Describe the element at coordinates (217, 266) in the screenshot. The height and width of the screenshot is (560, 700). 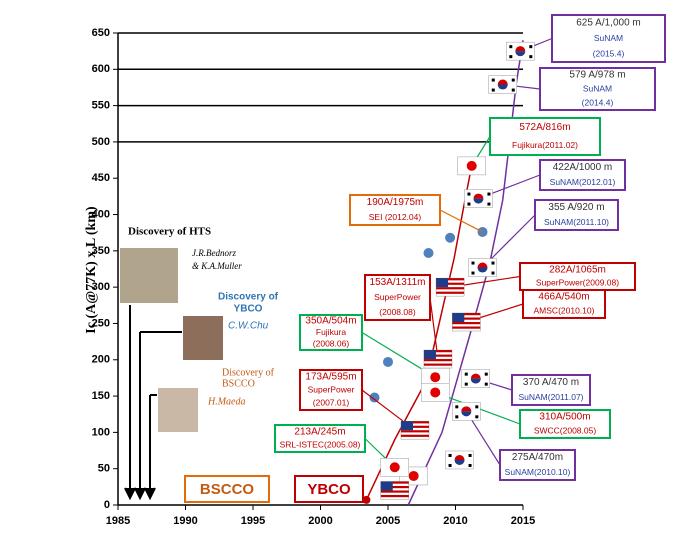
I see `hts-name: & K.A.Muller` at that location.